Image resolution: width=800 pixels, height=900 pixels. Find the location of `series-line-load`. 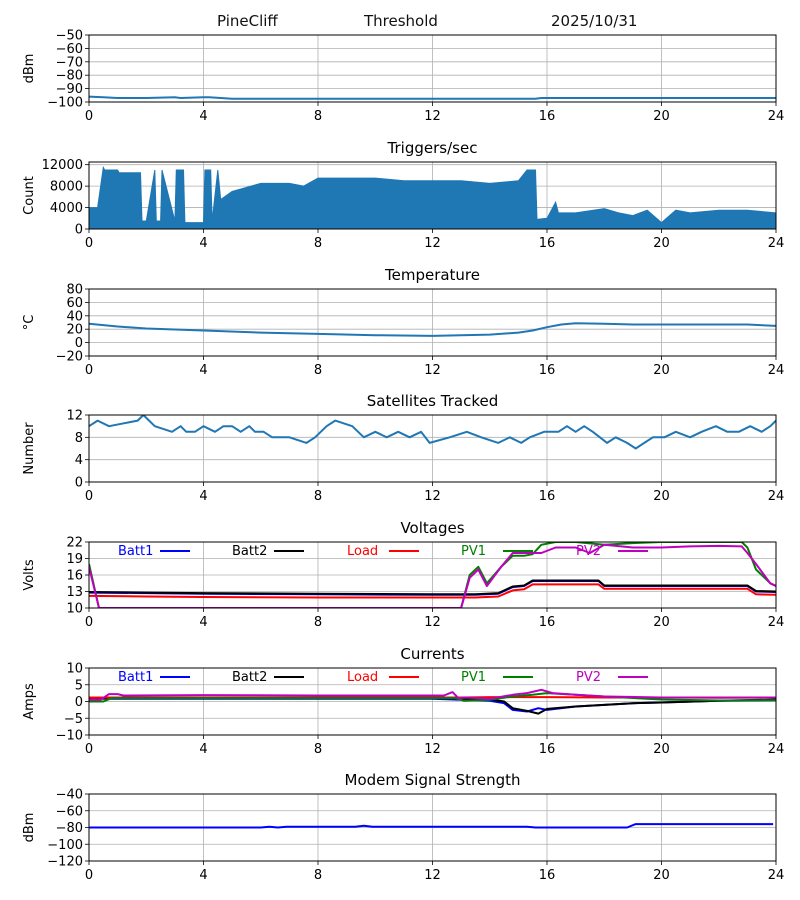

series-line-load is located at coordinates (432, 591).